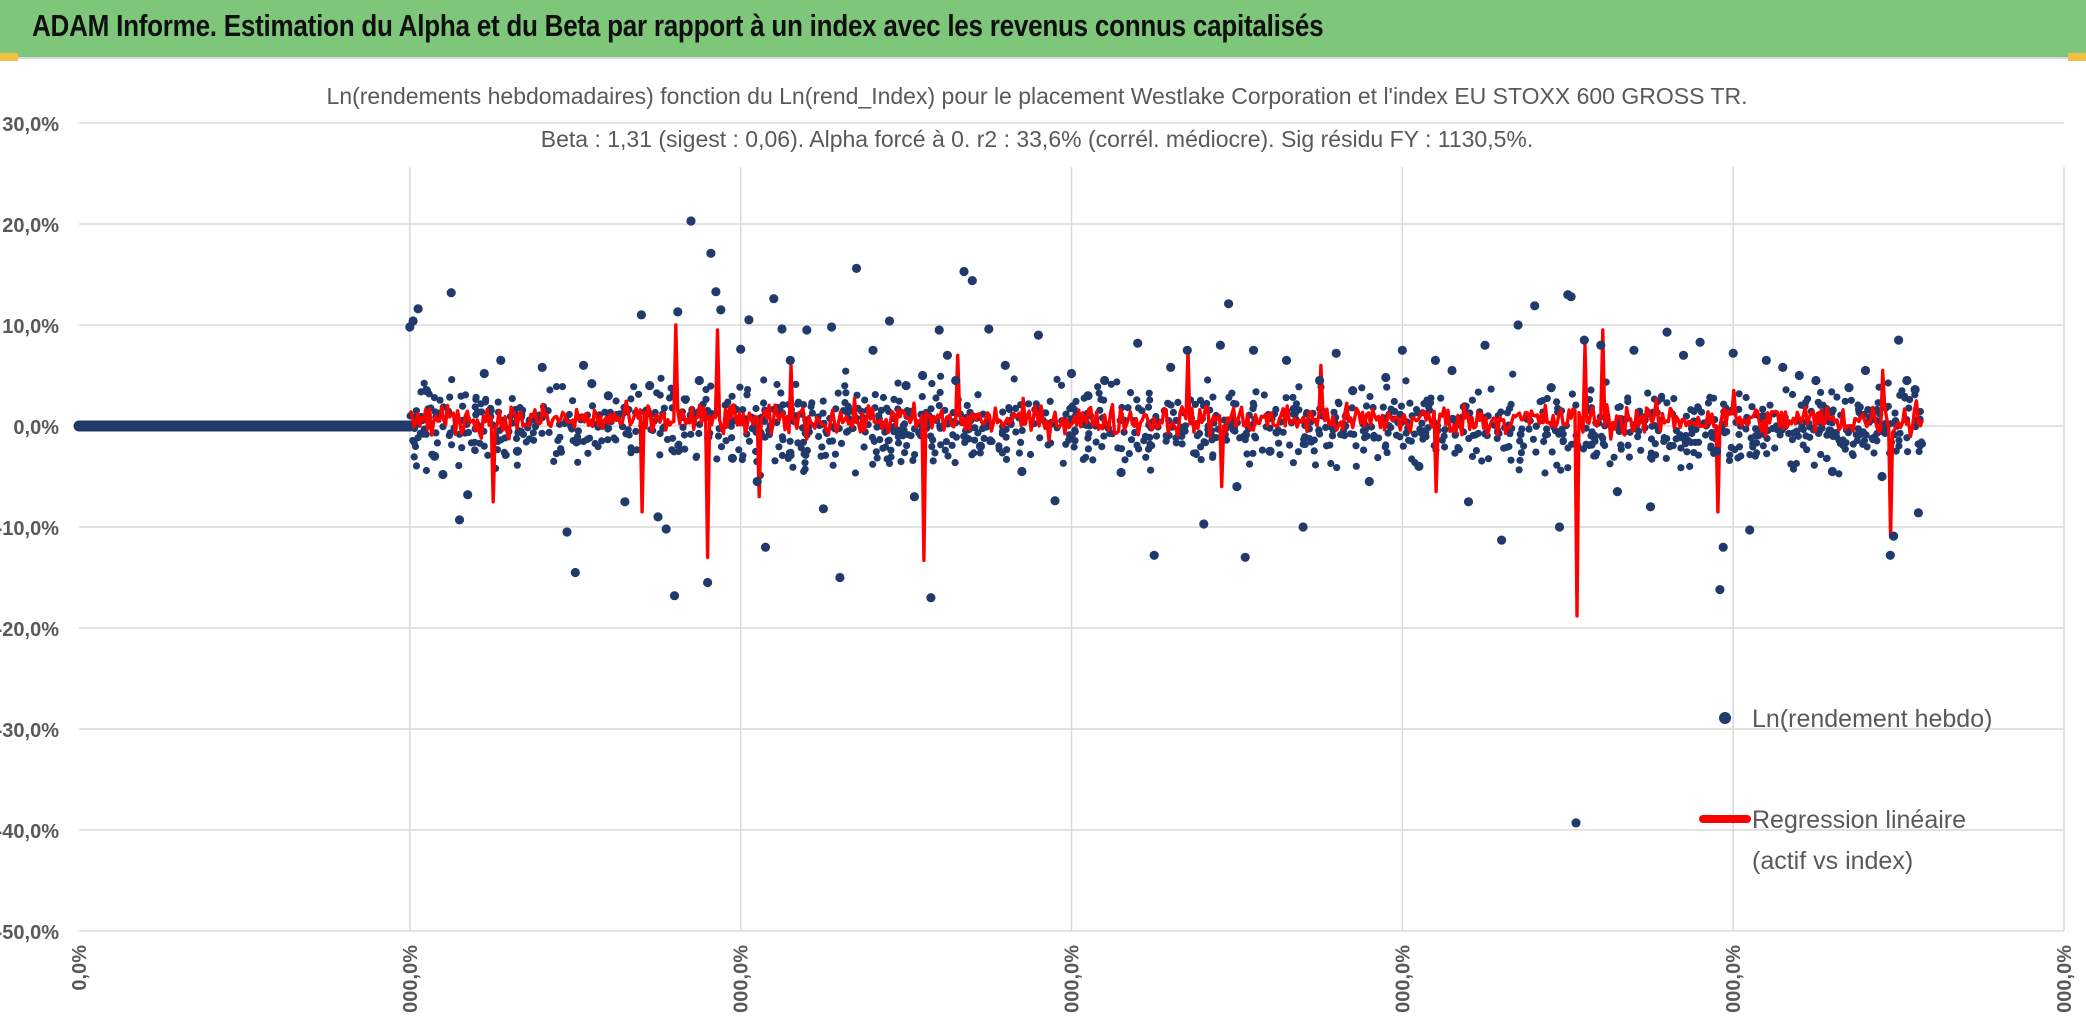 The height and width of the screenshot is (1035, 2086). Describe the element at coordinates (2077, 57) in the screenshot. I see `corner-marker-right` at that location.